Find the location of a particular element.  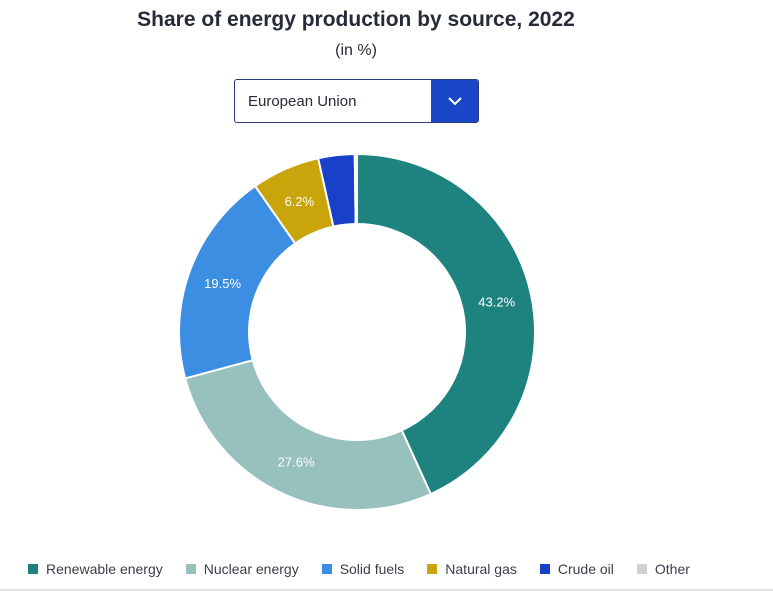

data-label-solid-fuels: 19.5% is located at coordinates (222, 283).